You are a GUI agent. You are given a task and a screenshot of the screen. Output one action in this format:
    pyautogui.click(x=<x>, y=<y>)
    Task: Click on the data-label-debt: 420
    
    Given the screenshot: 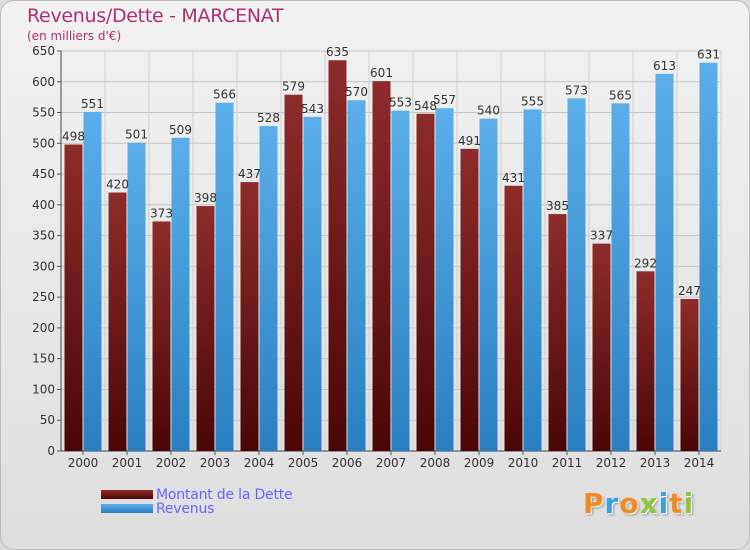 What is the action you would take?
    pyautogui.click(x=117, y=185)
    